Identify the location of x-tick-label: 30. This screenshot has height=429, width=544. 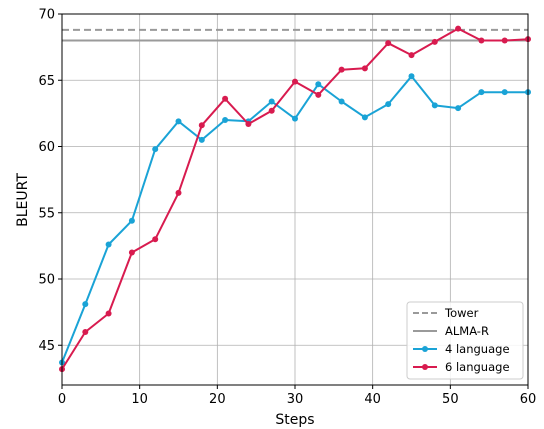
(295, 399).